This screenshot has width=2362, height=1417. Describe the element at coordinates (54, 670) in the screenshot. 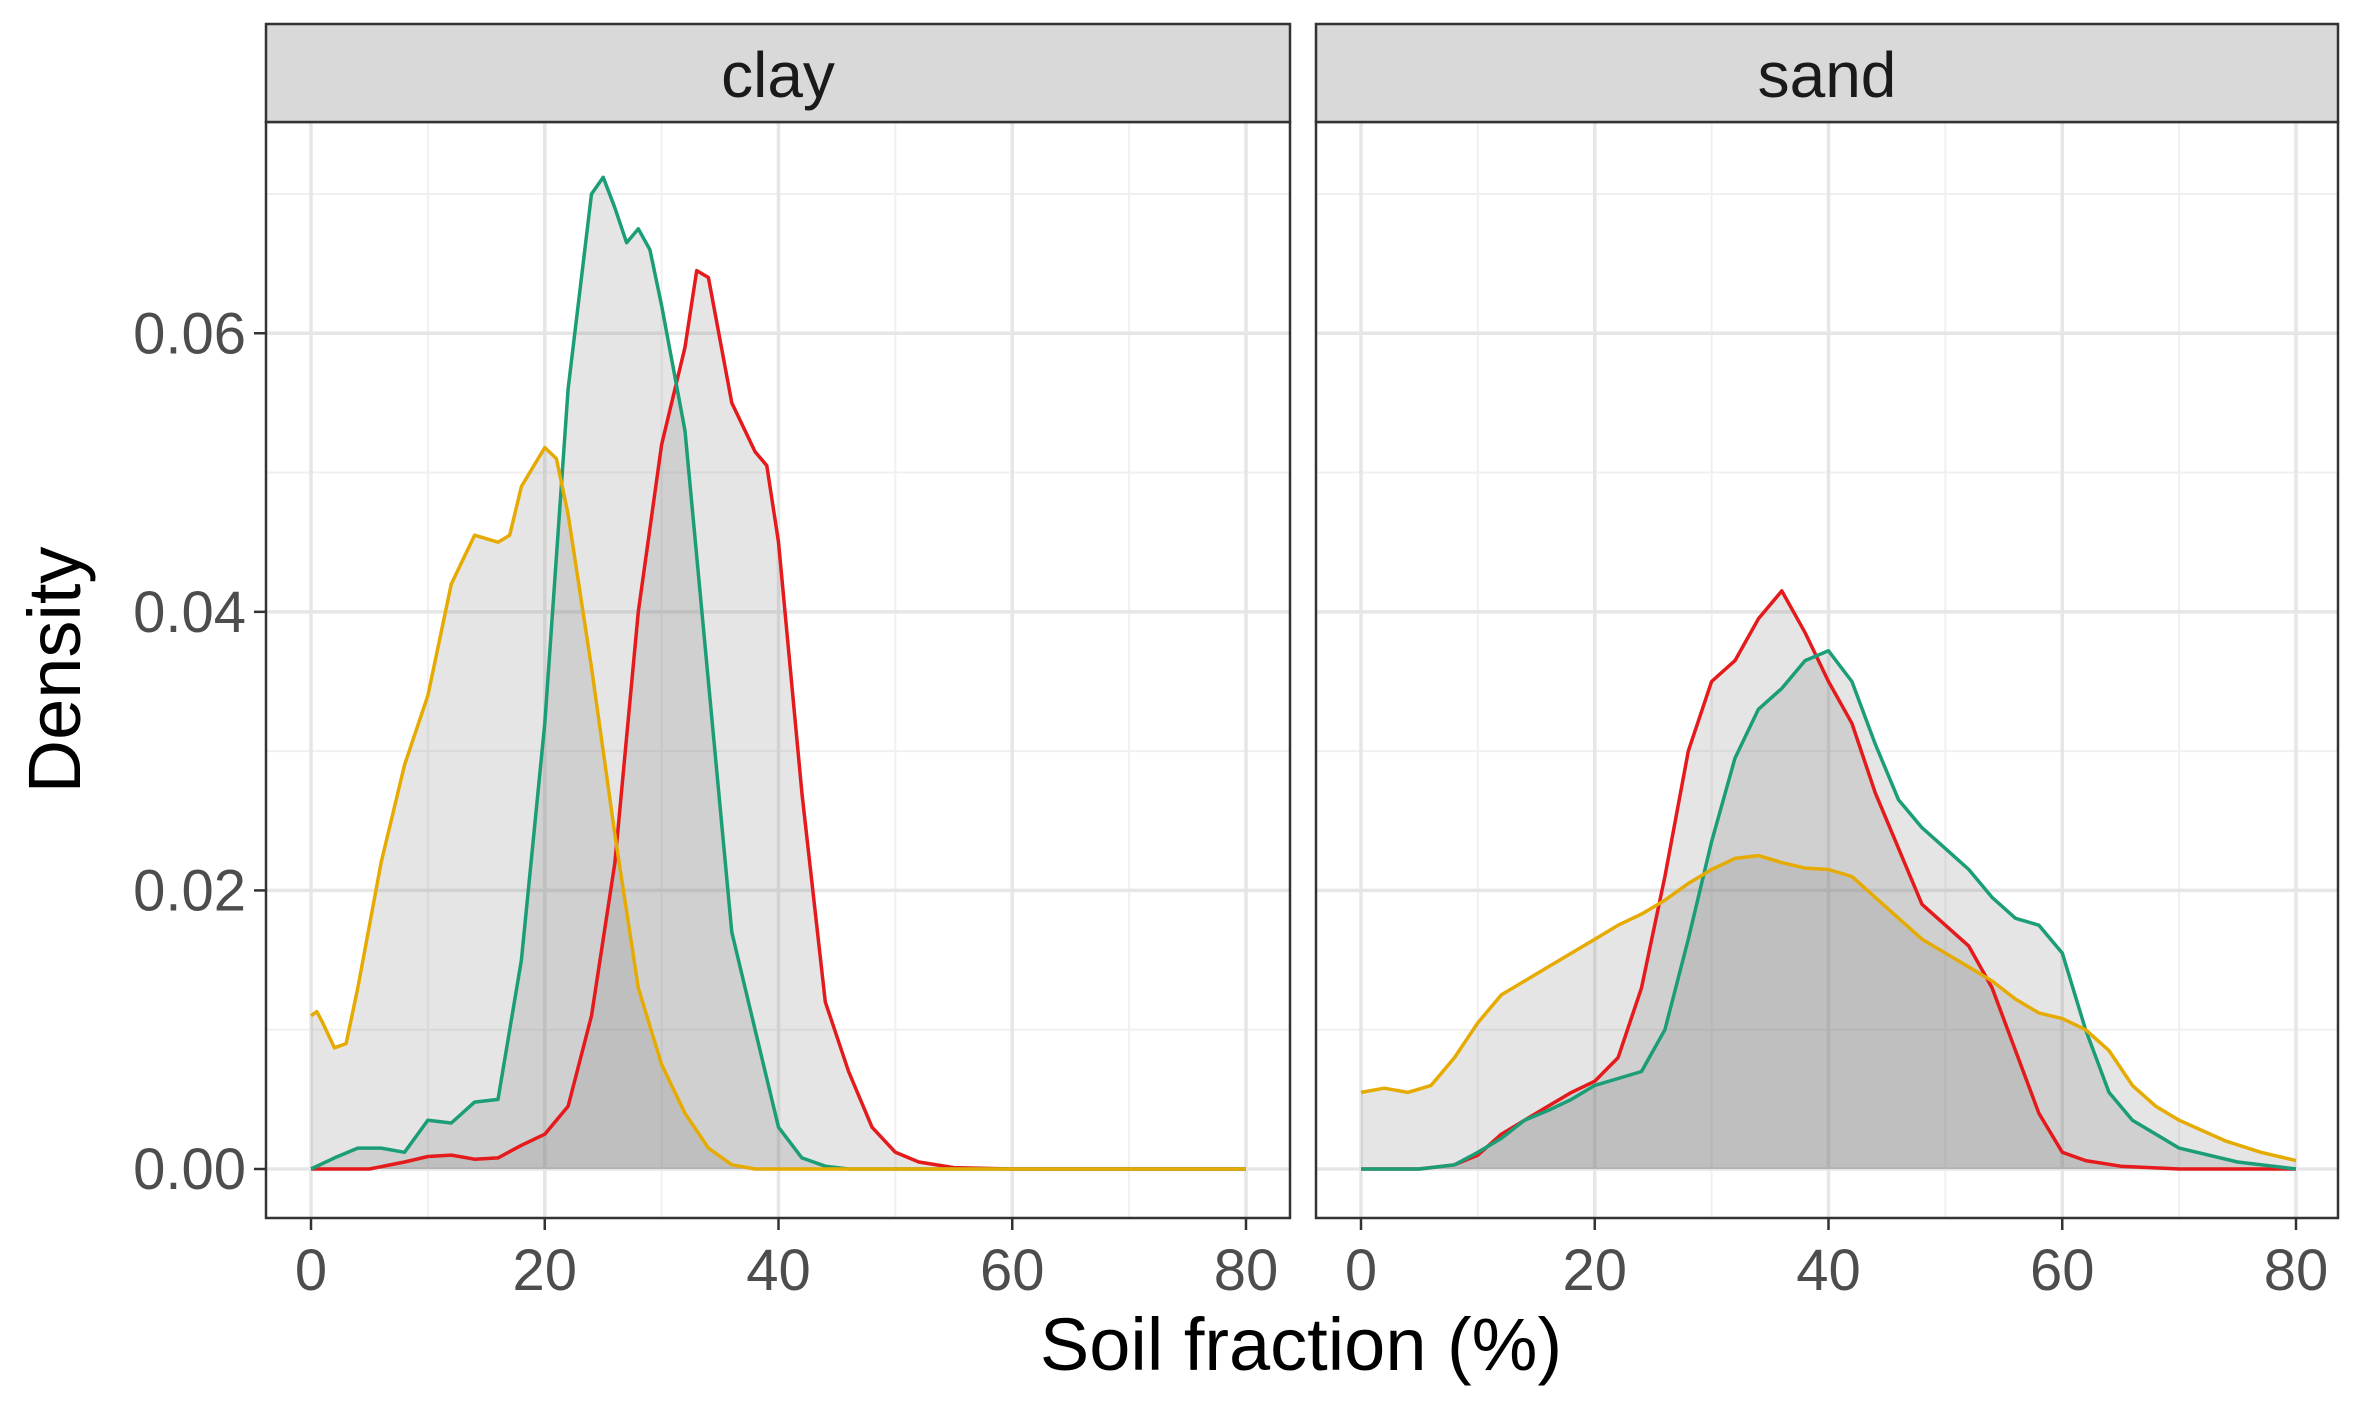

I see `y-axis-title: Density` at that location.